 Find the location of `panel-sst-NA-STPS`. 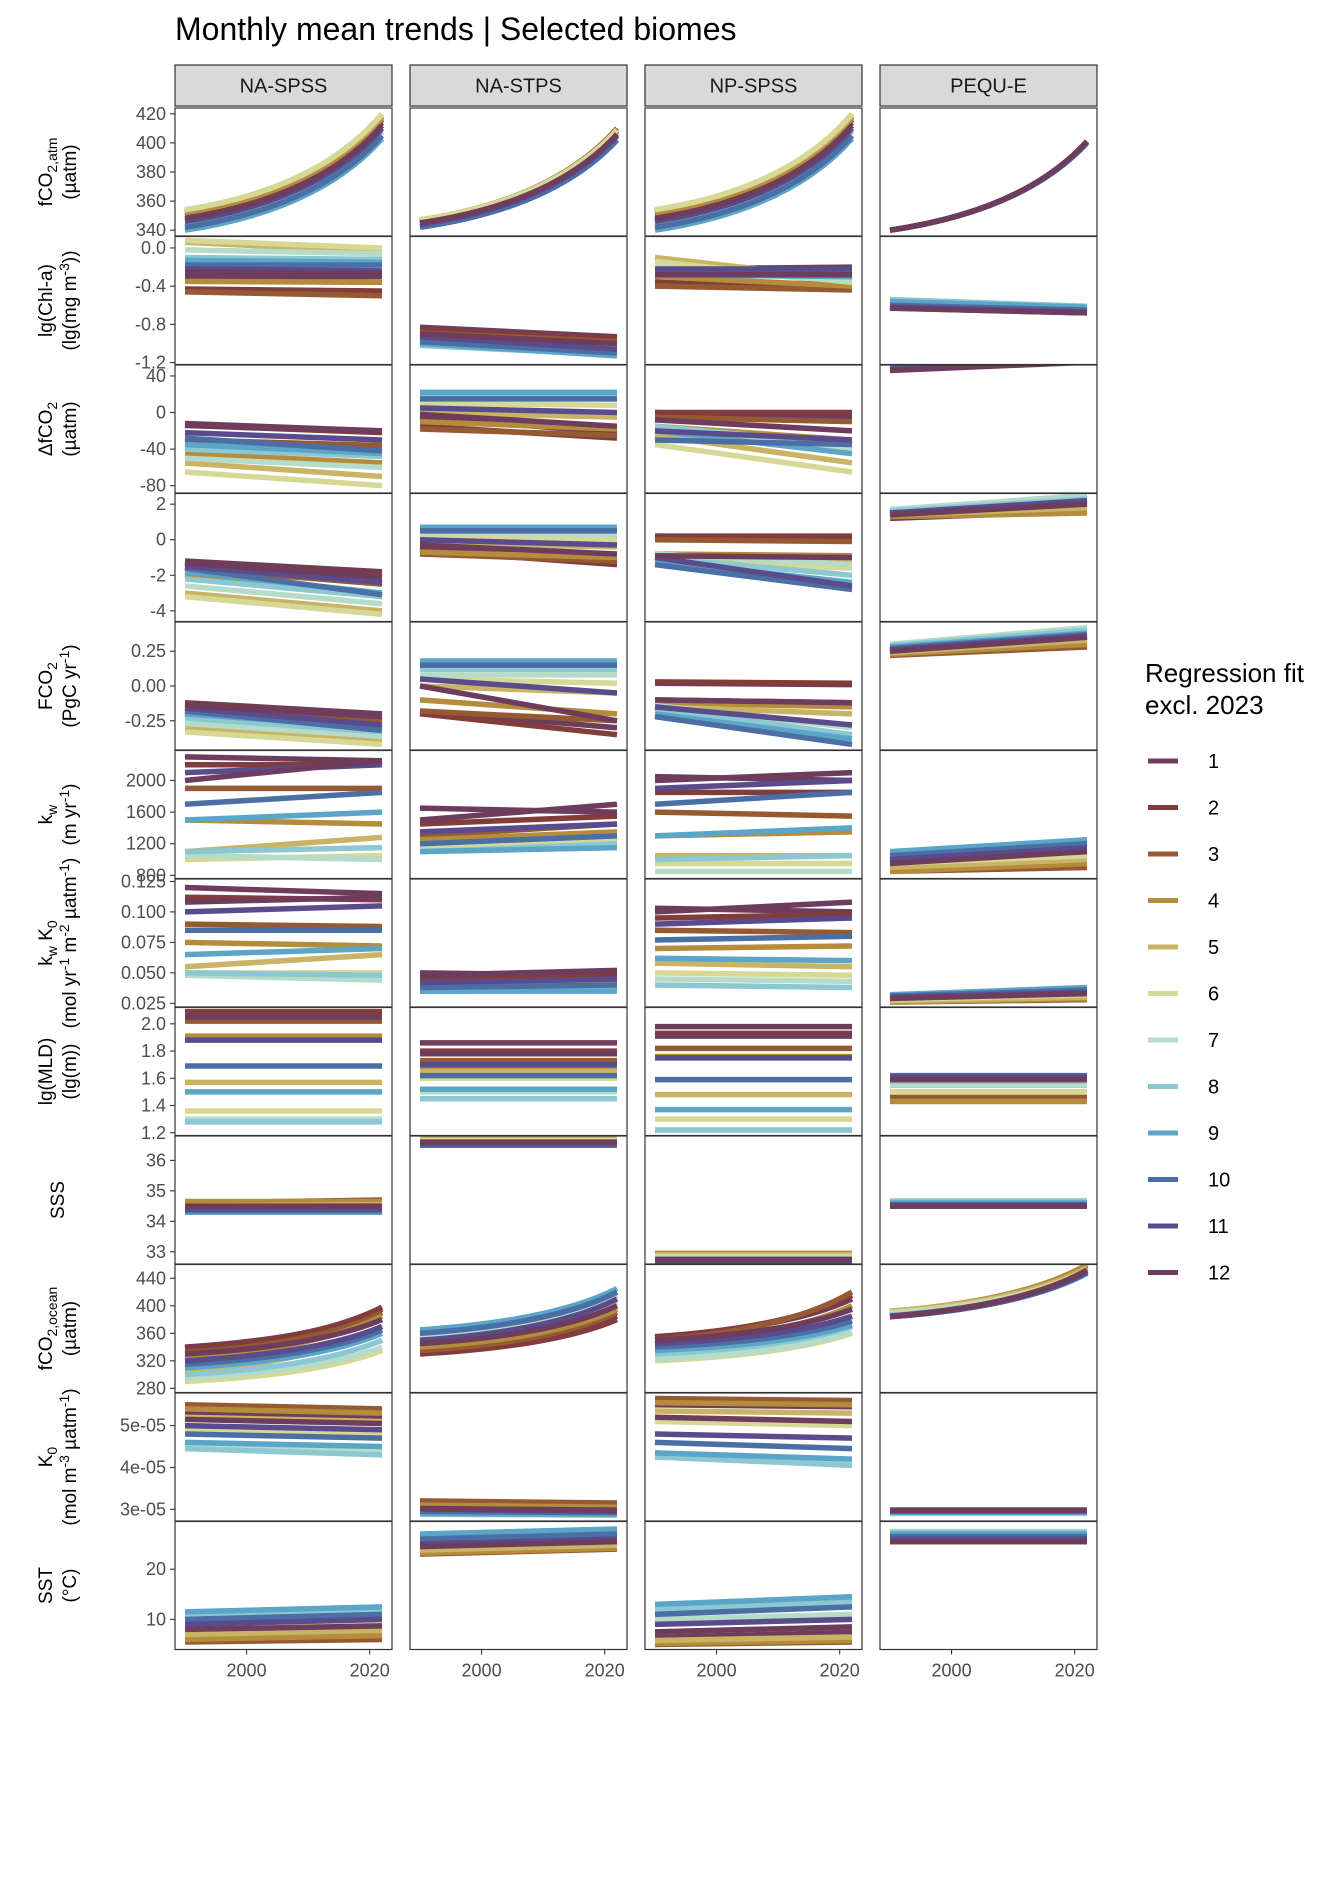

panel-sst-NA-STPS is located at coordinates (518, 1541).